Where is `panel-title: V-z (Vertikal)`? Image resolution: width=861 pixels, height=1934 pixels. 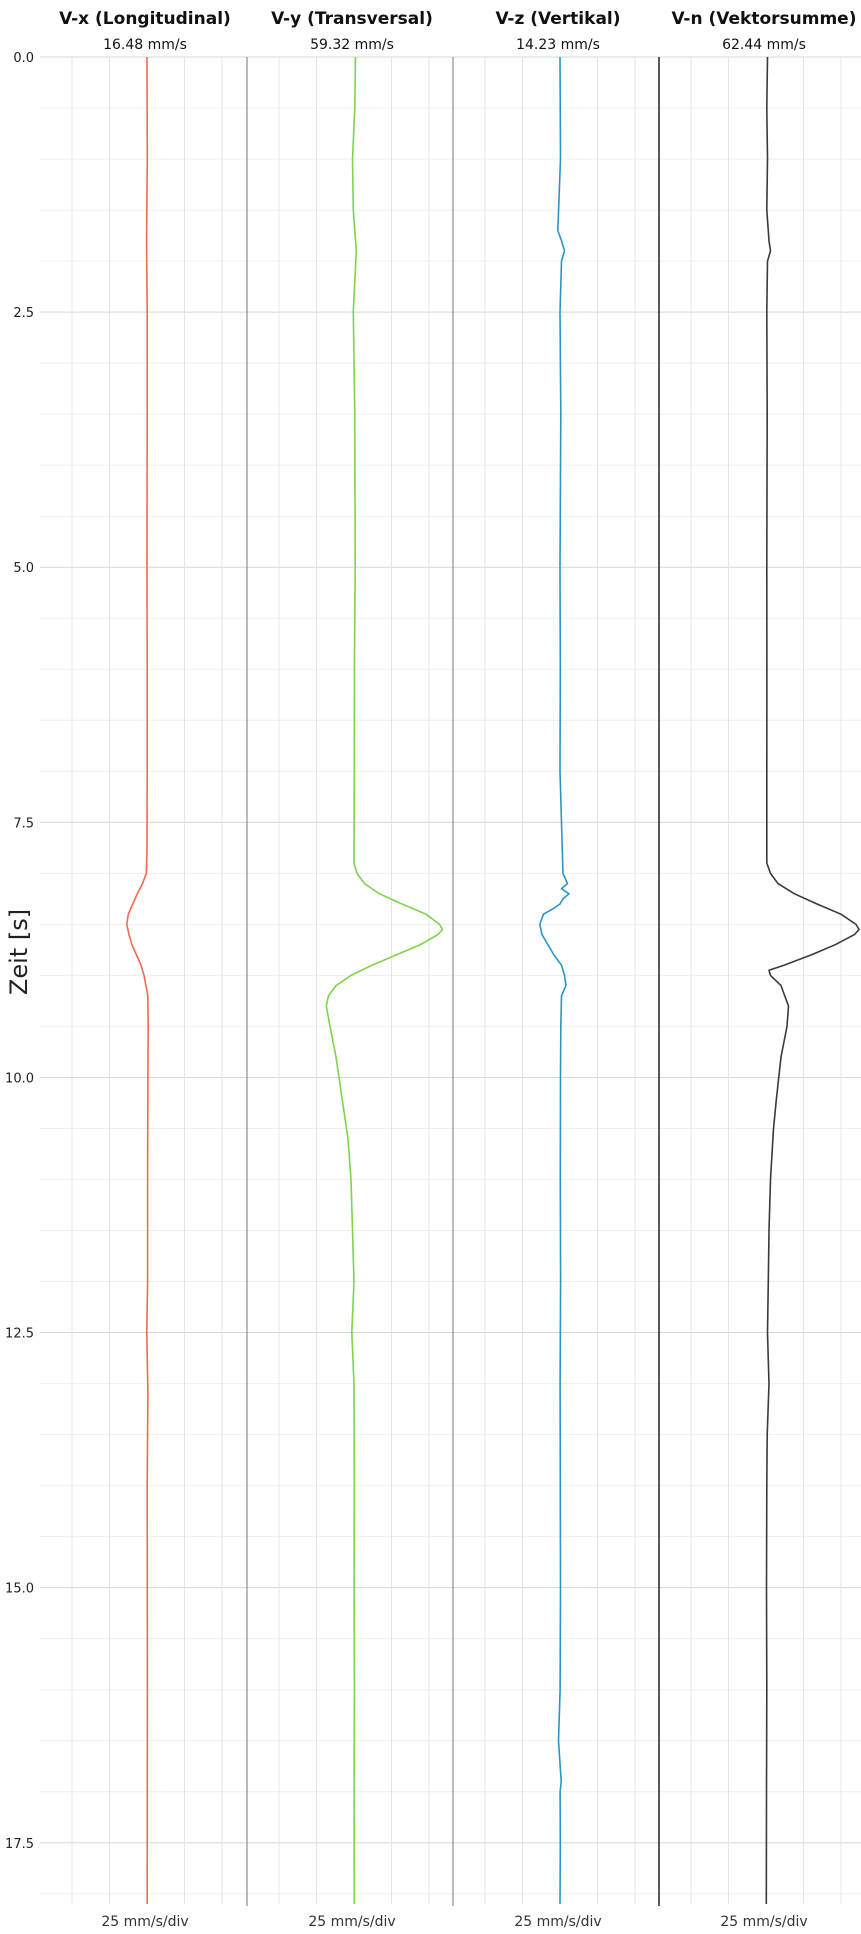 panel-title: V-z (Vertikal) is located at coordinates (557, 19).